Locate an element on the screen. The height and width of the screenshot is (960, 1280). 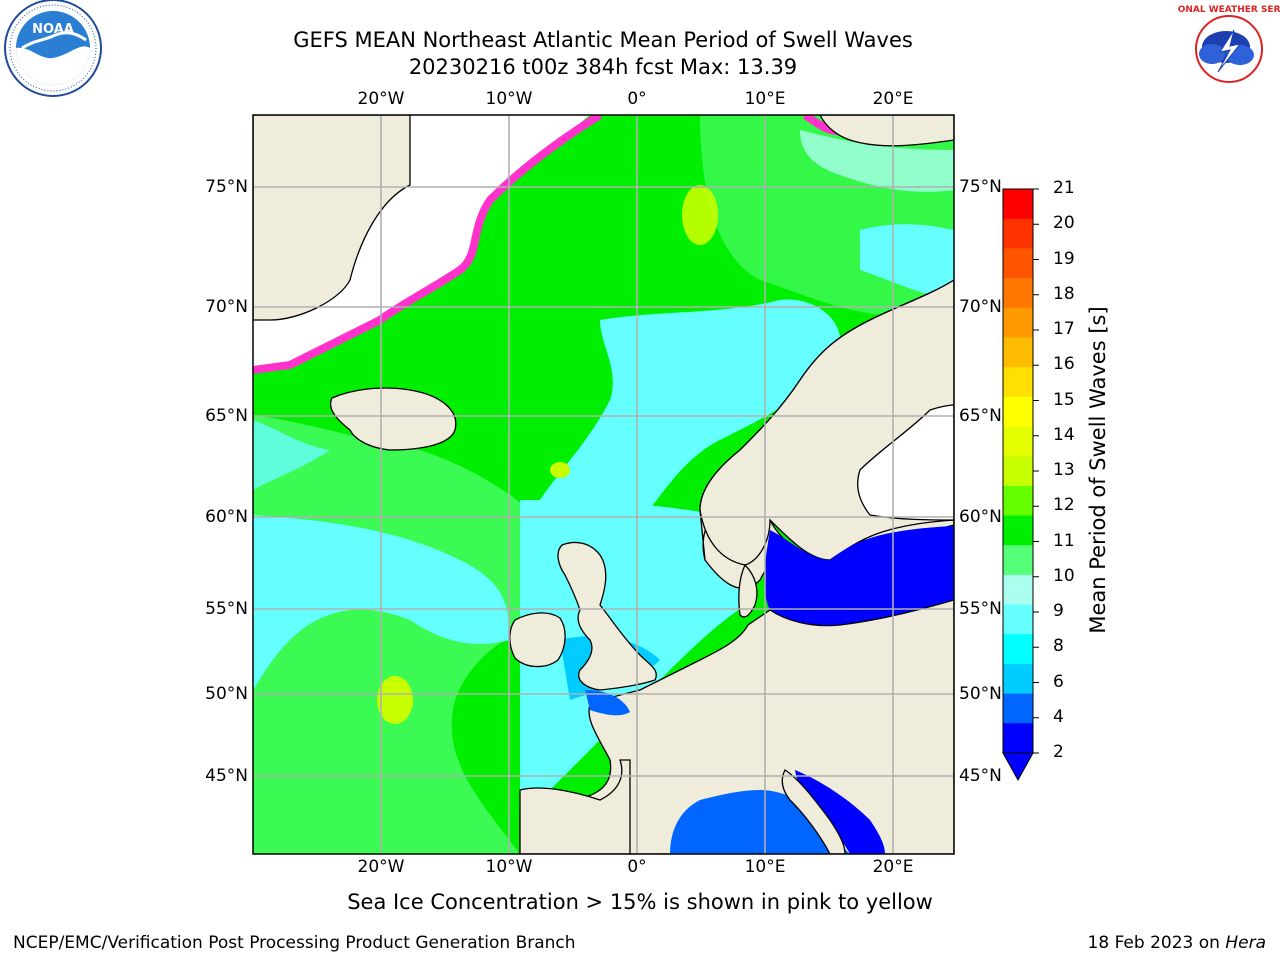
lat-label-right: 50°N is located at coordinates (980, 694).